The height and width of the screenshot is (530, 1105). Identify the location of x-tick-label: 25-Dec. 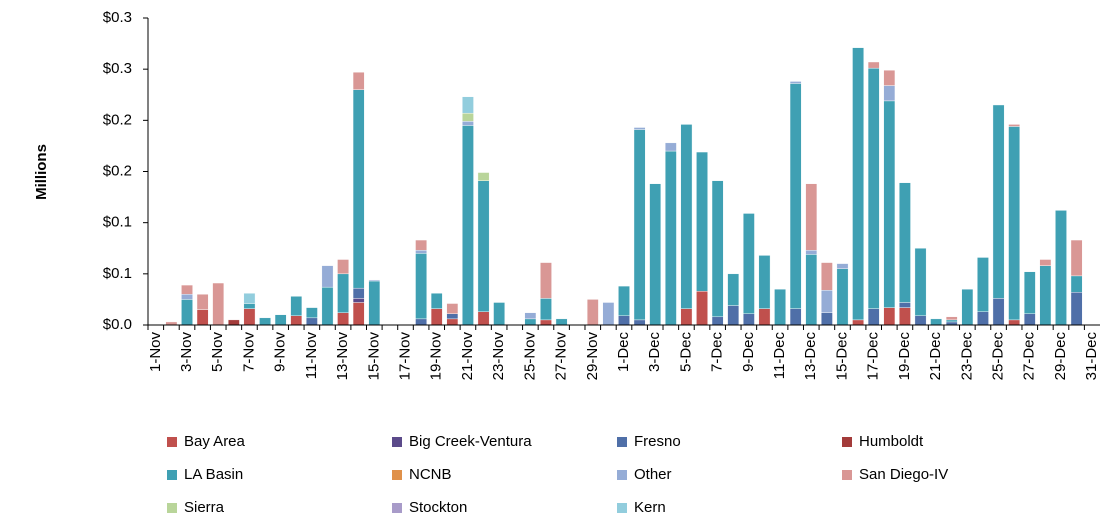
(998, 356).